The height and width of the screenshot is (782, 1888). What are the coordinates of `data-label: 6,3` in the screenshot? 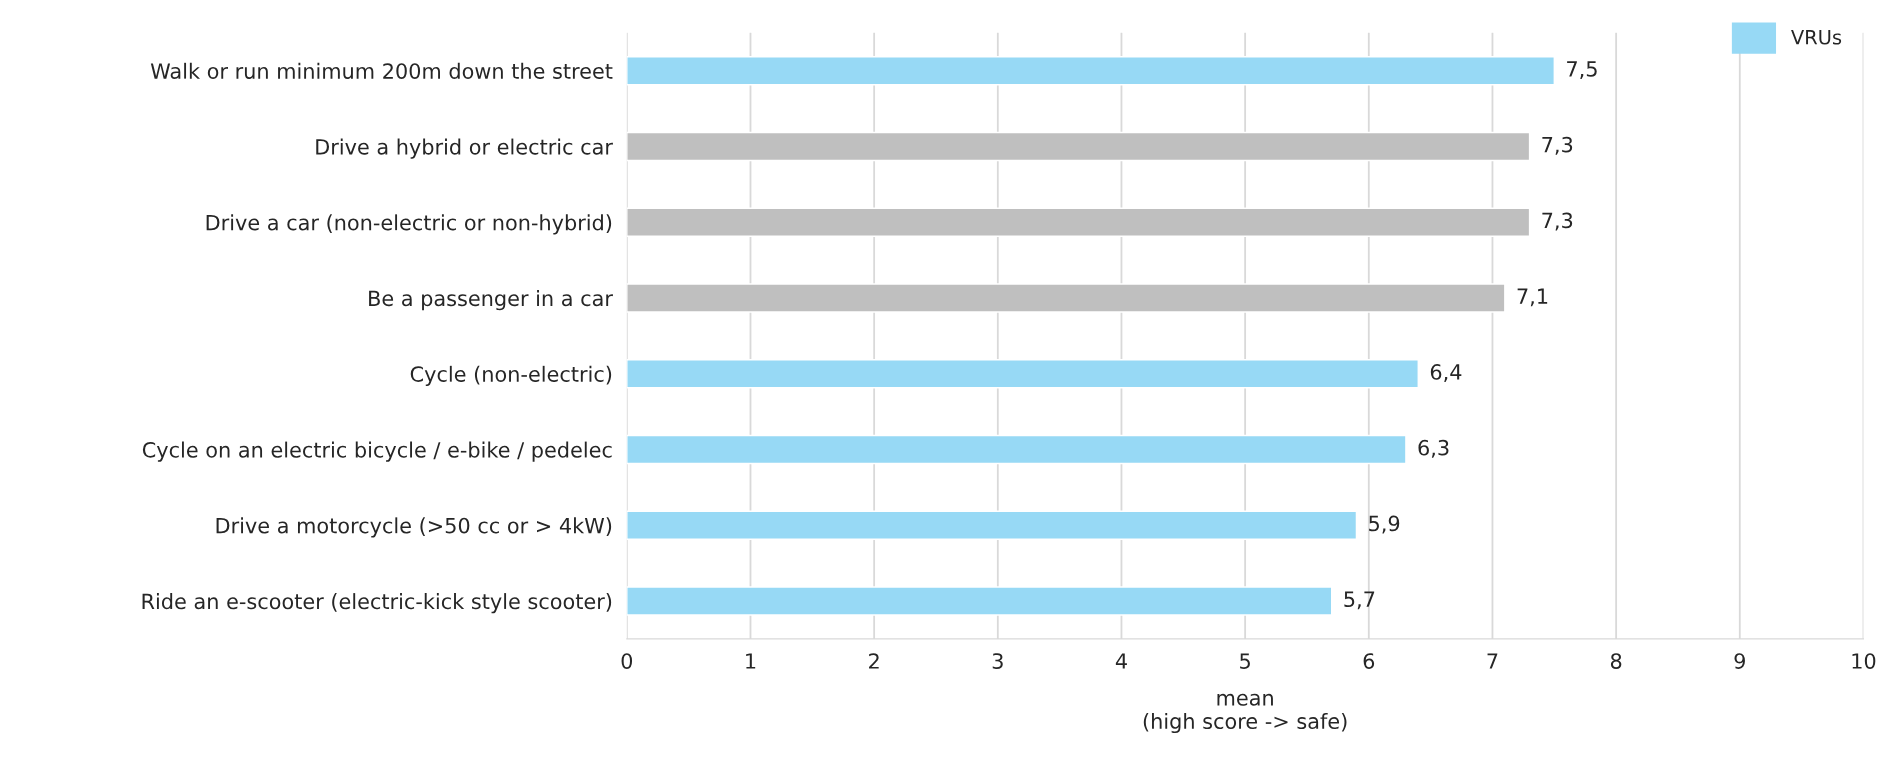 It's located at (1433, 448).